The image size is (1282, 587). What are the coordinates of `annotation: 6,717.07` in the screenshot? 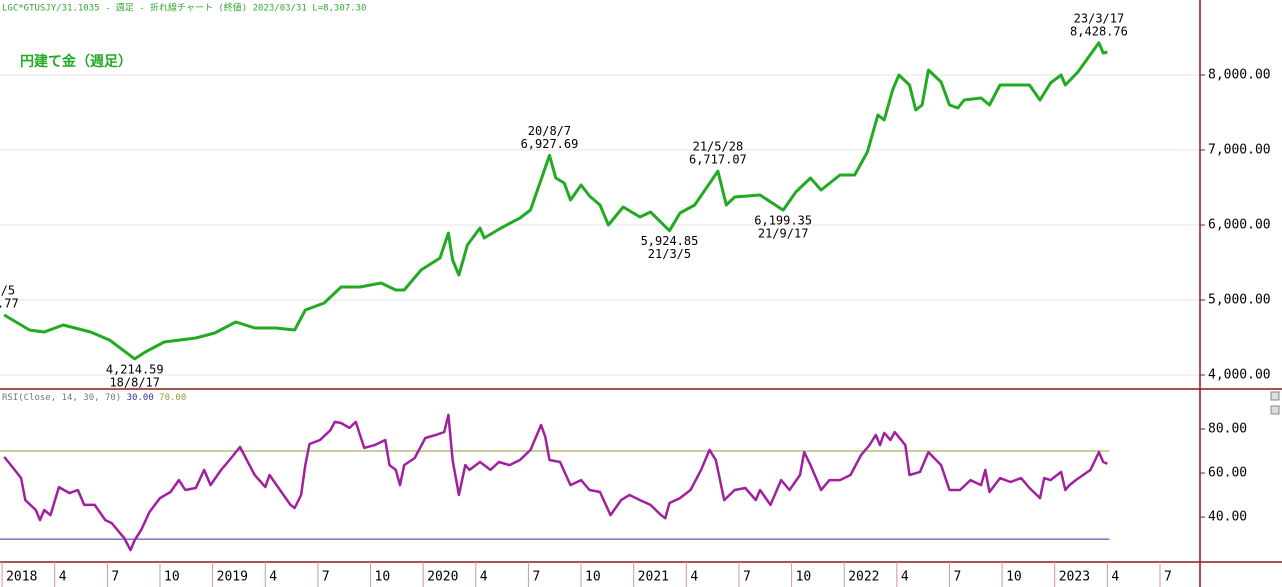 It's located at (718, 160).